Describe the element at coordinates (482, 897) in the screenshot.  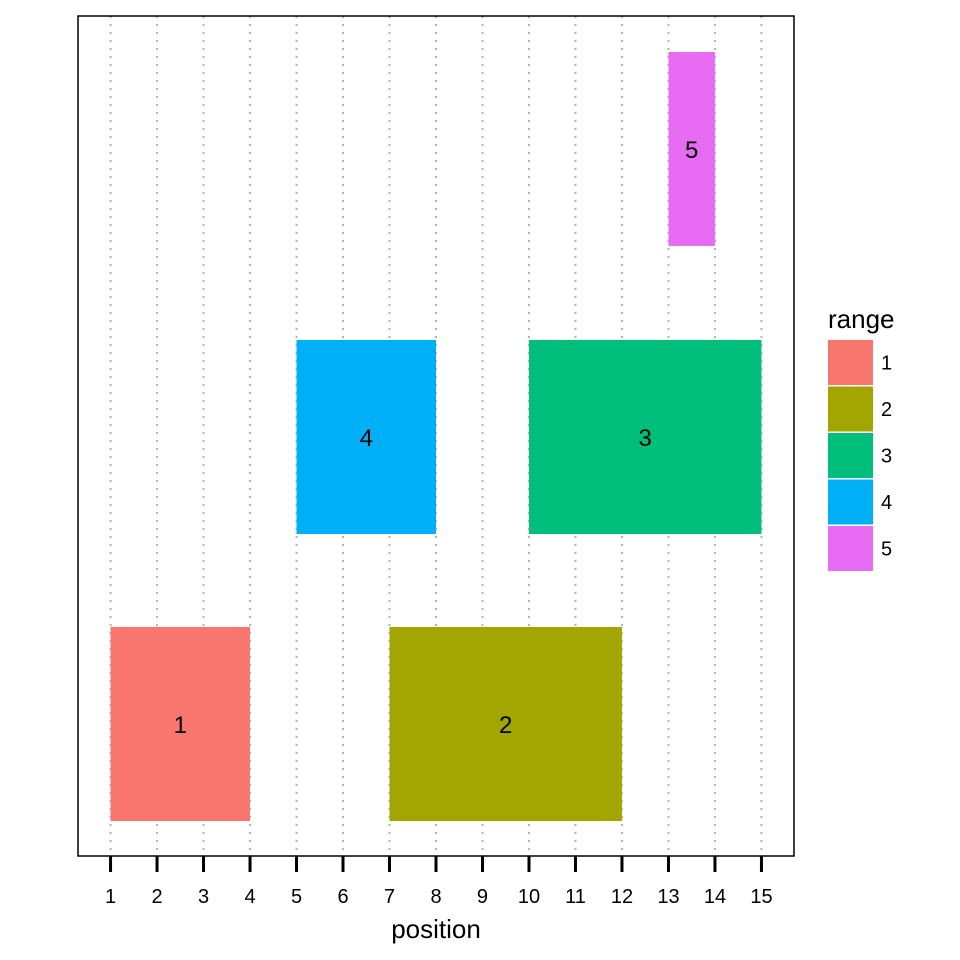
I see `x-tick-label-9: 9` at that location.